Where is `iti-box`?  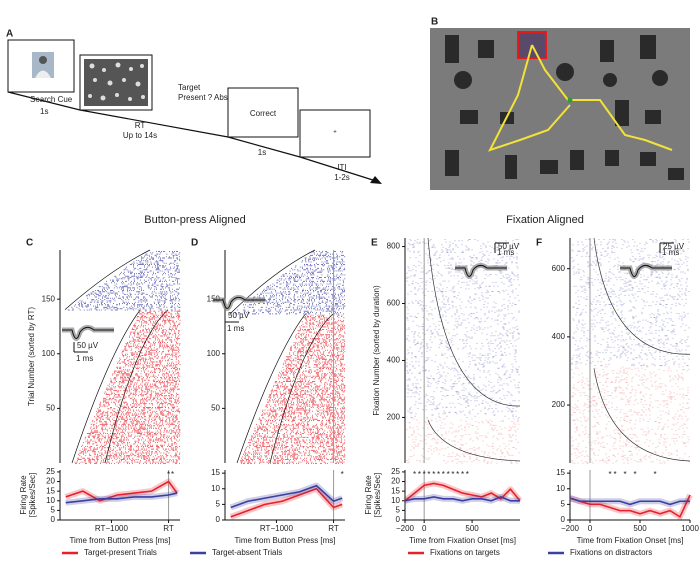 iti-box is located at coordinates (335, 133).